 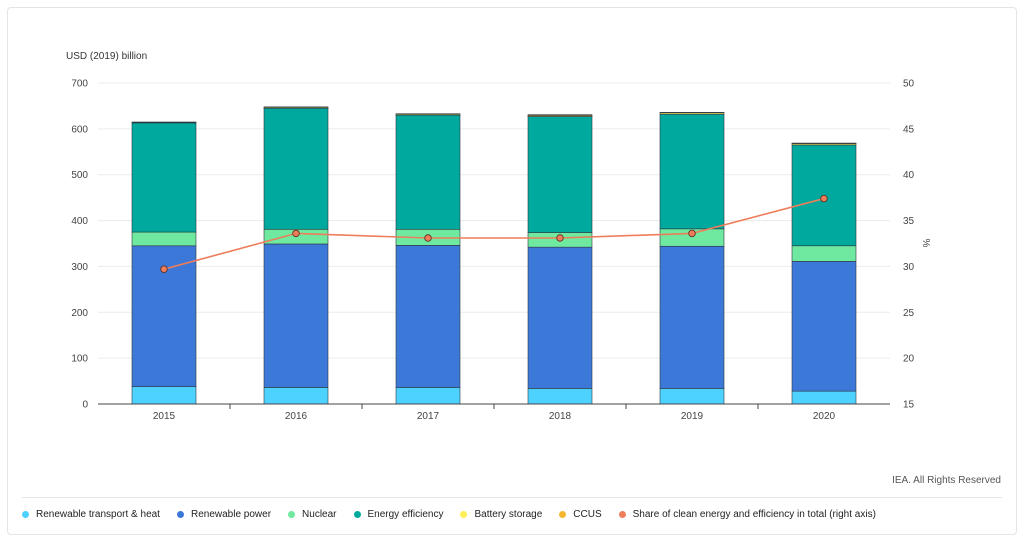 I want to click on legend-item: Energy efficiency, so click(x=398, y=514).